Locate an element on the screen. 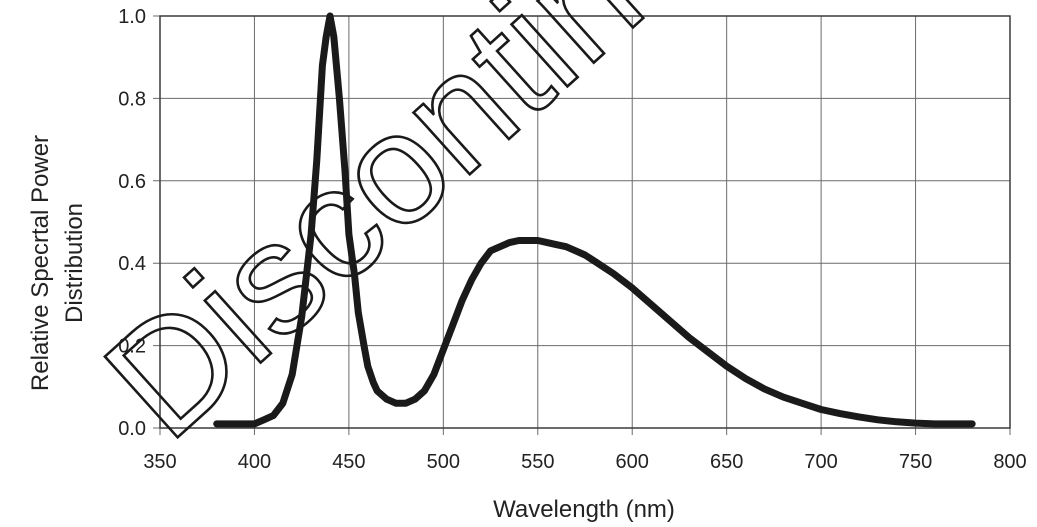 This screenshot has width=1037, height=527. x-tick-label: 650 is located at coordinates (726, 462).